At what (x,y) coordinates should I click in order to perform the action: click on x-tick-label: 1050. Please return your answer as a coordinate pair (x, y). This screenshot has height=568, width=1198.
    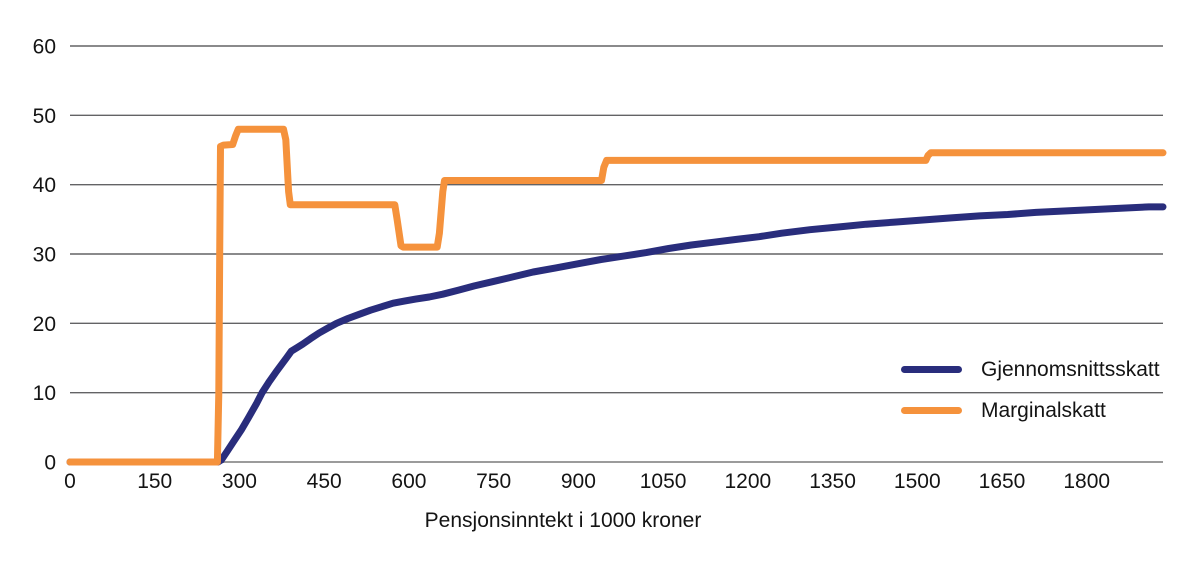
    Looking at the image, I should click on (663, 481).